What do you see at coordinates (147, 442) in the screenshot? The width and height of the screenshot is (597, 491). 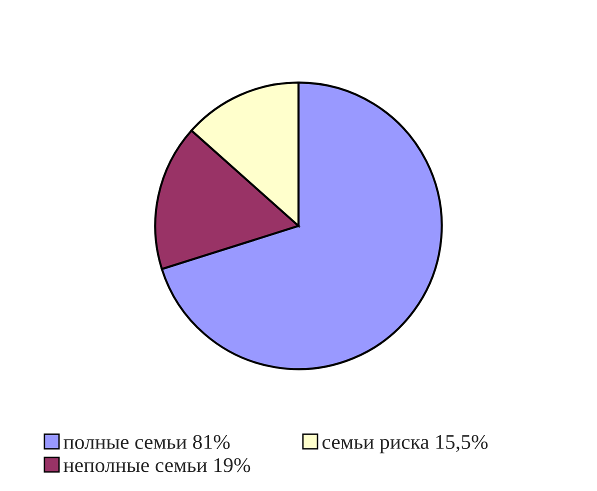 I see `legend-label: полные семьи 81%` at bounding box center [147, 442].